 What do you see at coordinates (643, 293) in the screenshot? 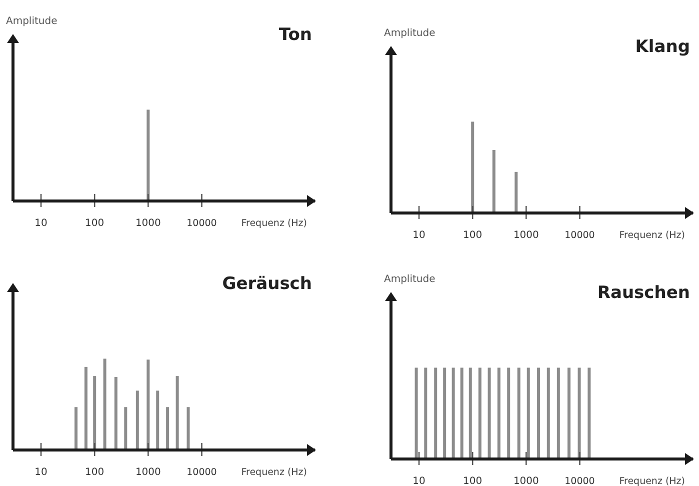
I see `chart-title: Rauschen` at bounding box center [643, 293].